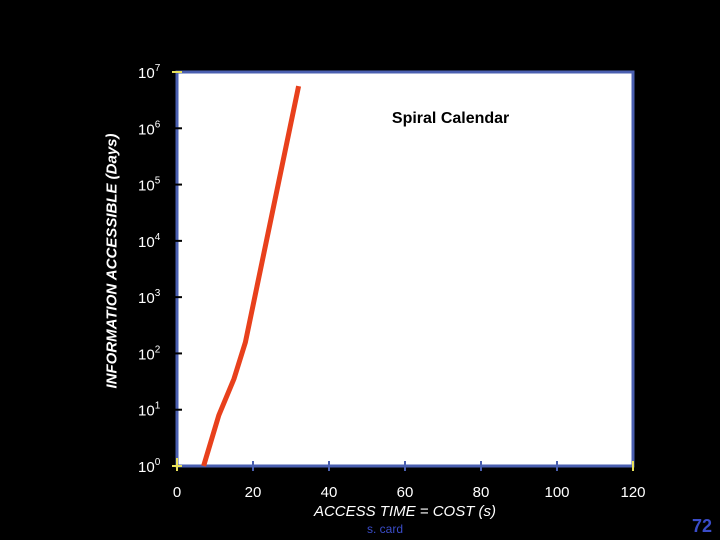  Describe the element at coordinates (632, 492) in the screenshot. I see `x-tick-label-6: 120` at that location.